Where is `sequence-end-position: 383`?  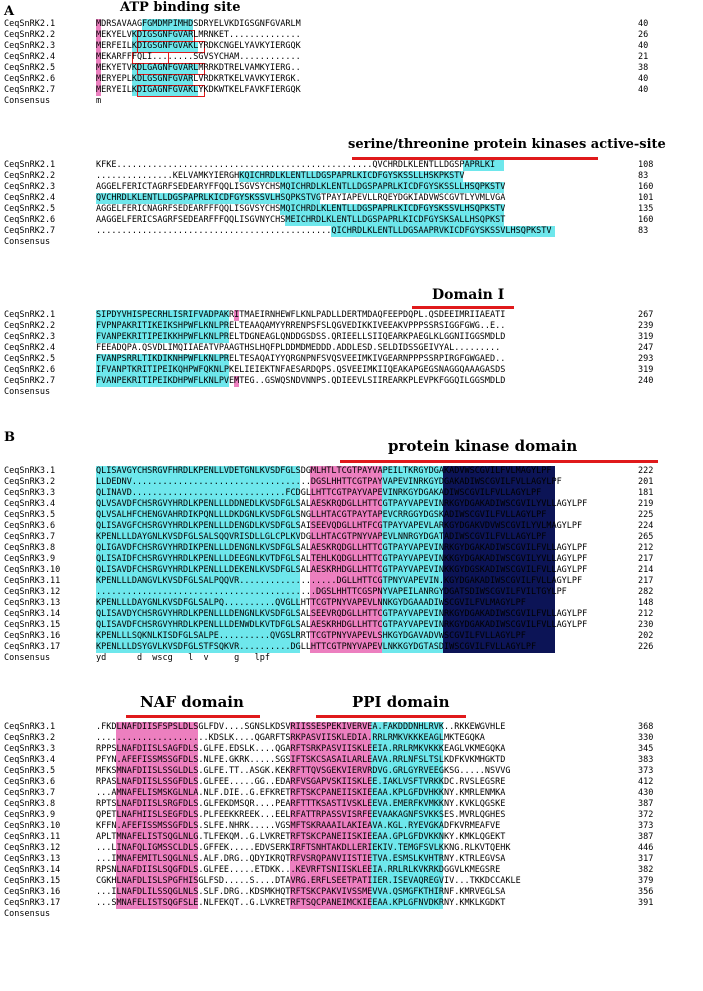
sequence-end-position: 383 is located at coordinates (646, 760).